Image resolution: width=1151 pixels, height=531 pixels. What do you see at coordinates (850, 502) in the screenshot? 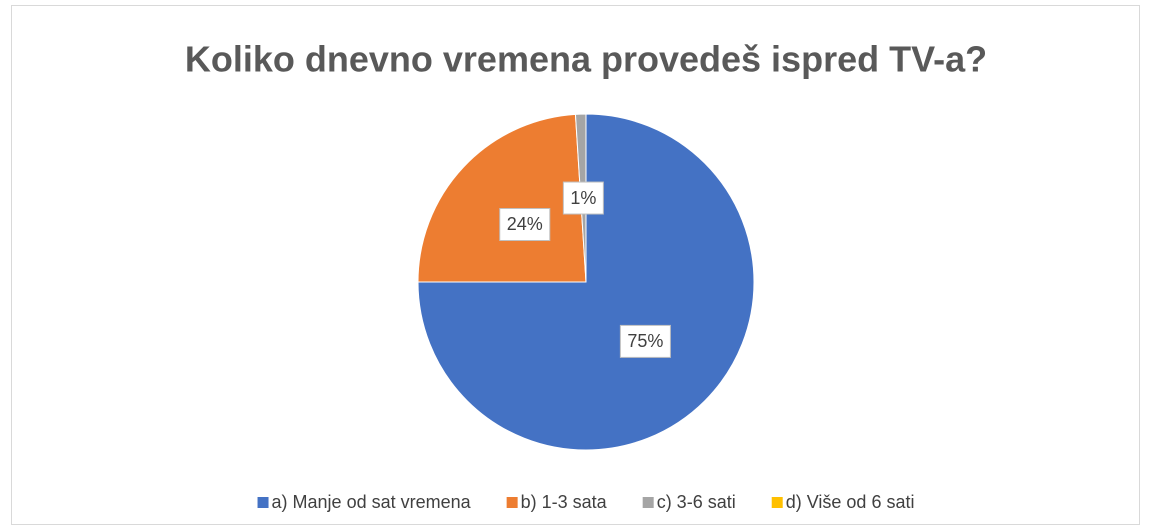
I see `legend-label: d) Više od 6 sati` at bounding box center [850, 502].